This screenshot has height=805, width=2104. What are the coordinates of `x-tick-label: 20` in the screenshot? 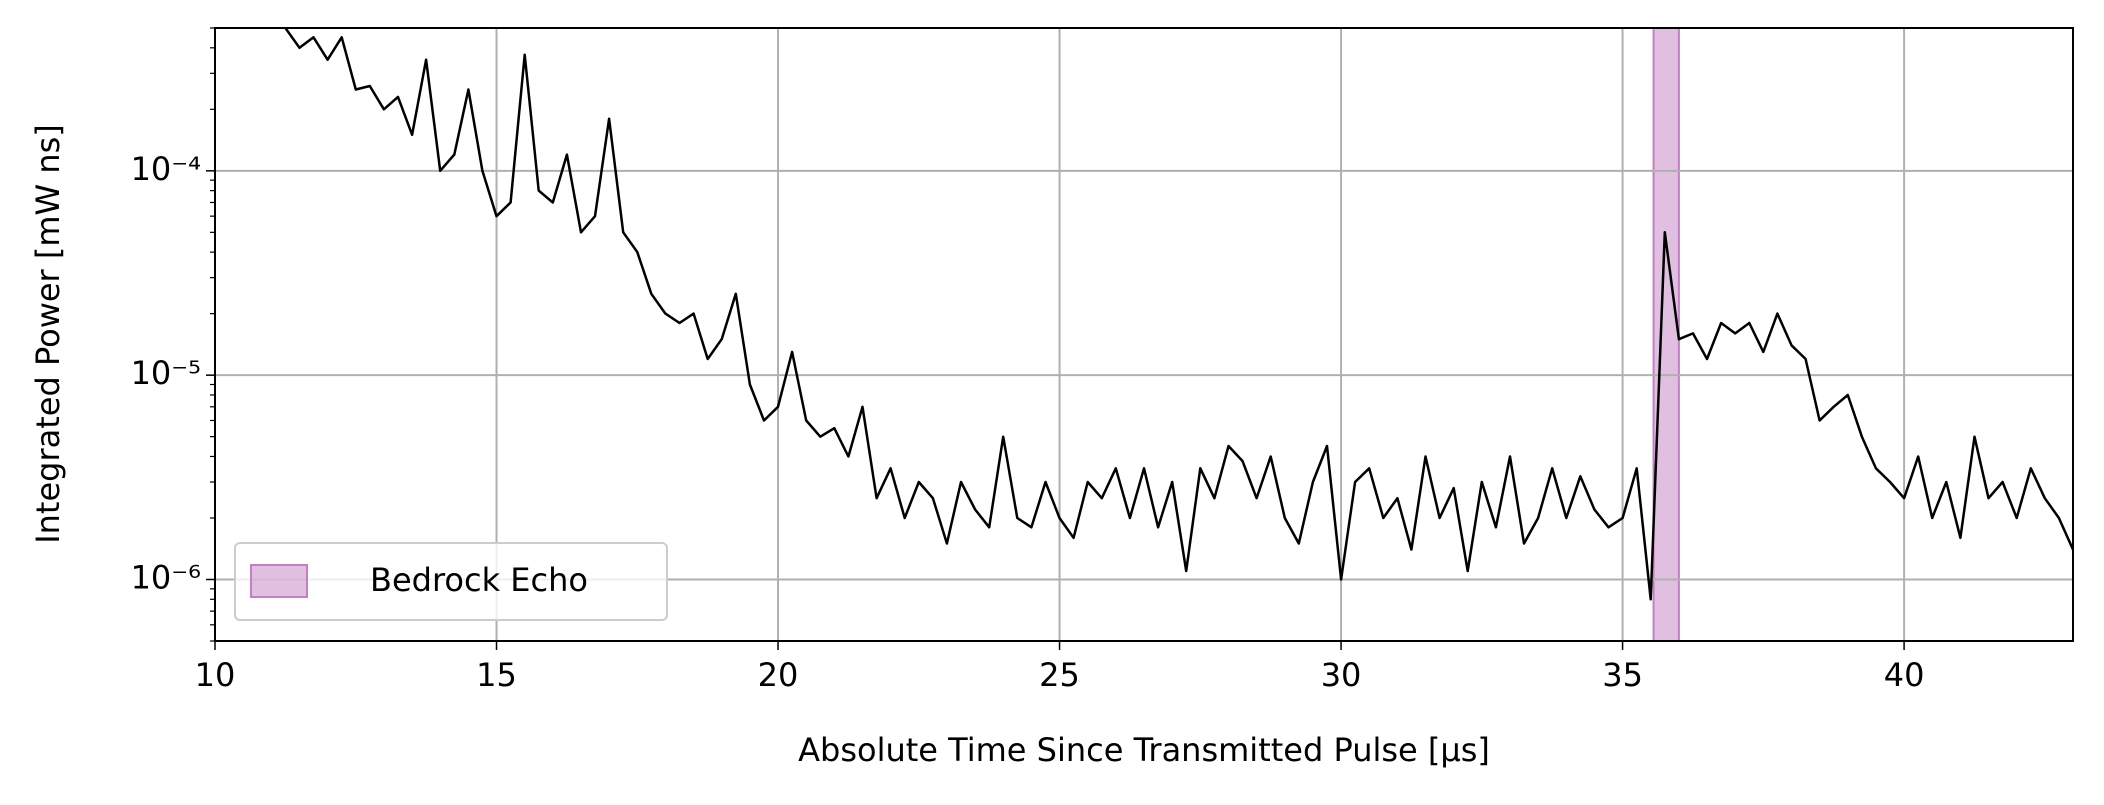 It's located at (778, 675).